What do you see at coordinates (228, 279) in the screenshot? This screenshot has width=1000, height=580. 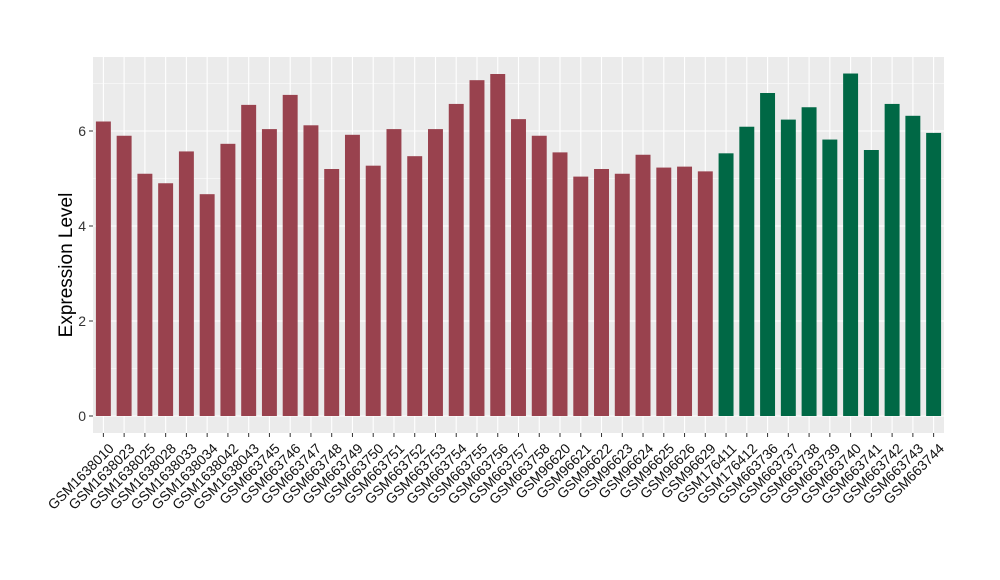 I see `bar-GSM1638042` at bounding box center [228, 279].